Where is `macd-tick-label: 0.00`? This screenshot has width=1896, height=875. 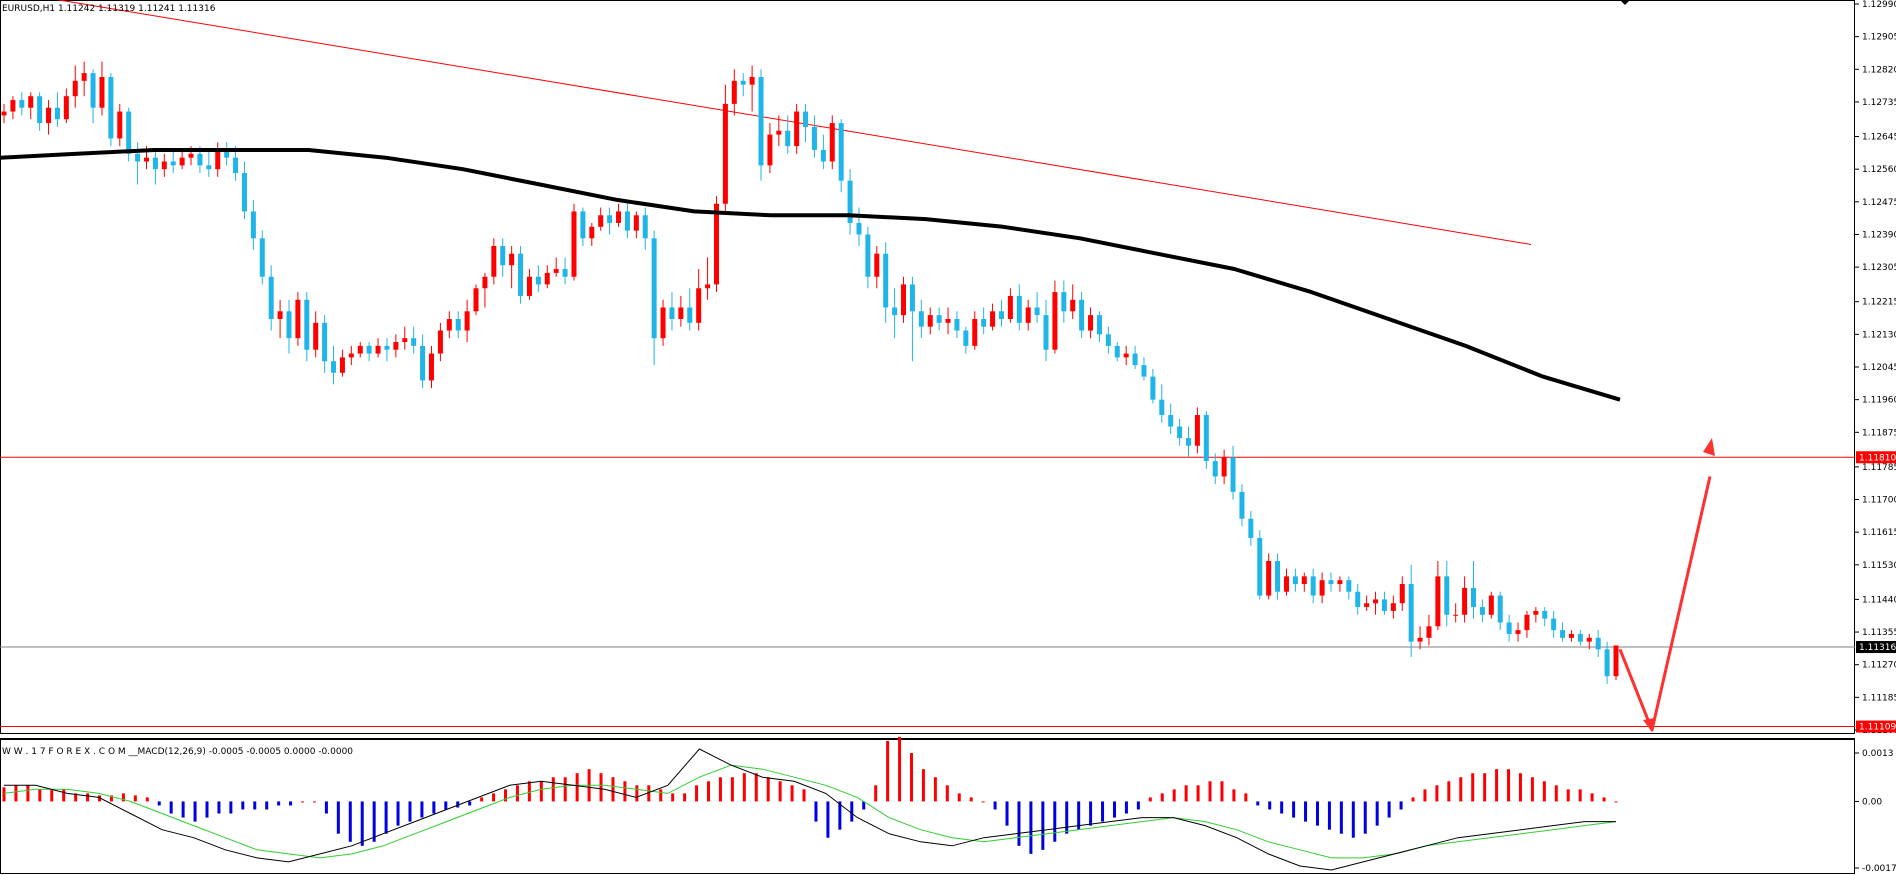 macd-tick-label: 0.00 is located at coordinates (1872, 802).